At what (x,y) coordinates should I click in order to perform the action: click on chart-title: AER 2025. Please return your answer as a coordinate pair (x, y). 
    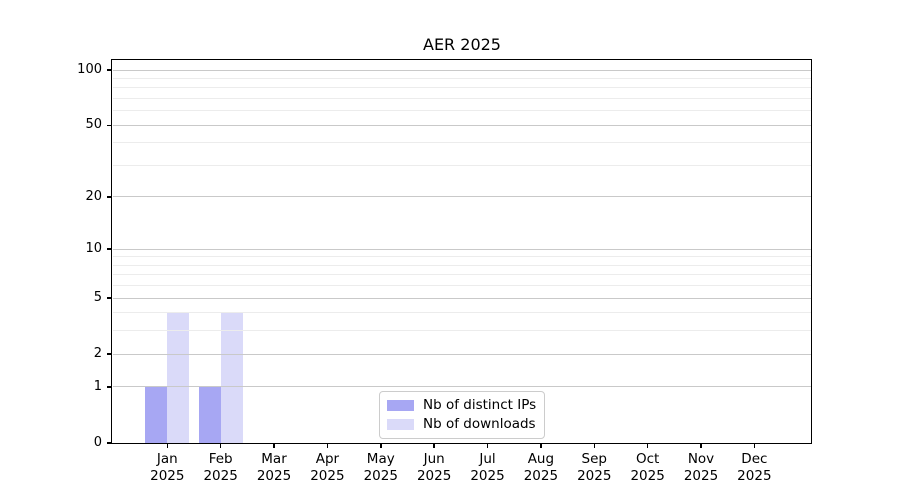
    Looking at the image, I should click on (462, 44).